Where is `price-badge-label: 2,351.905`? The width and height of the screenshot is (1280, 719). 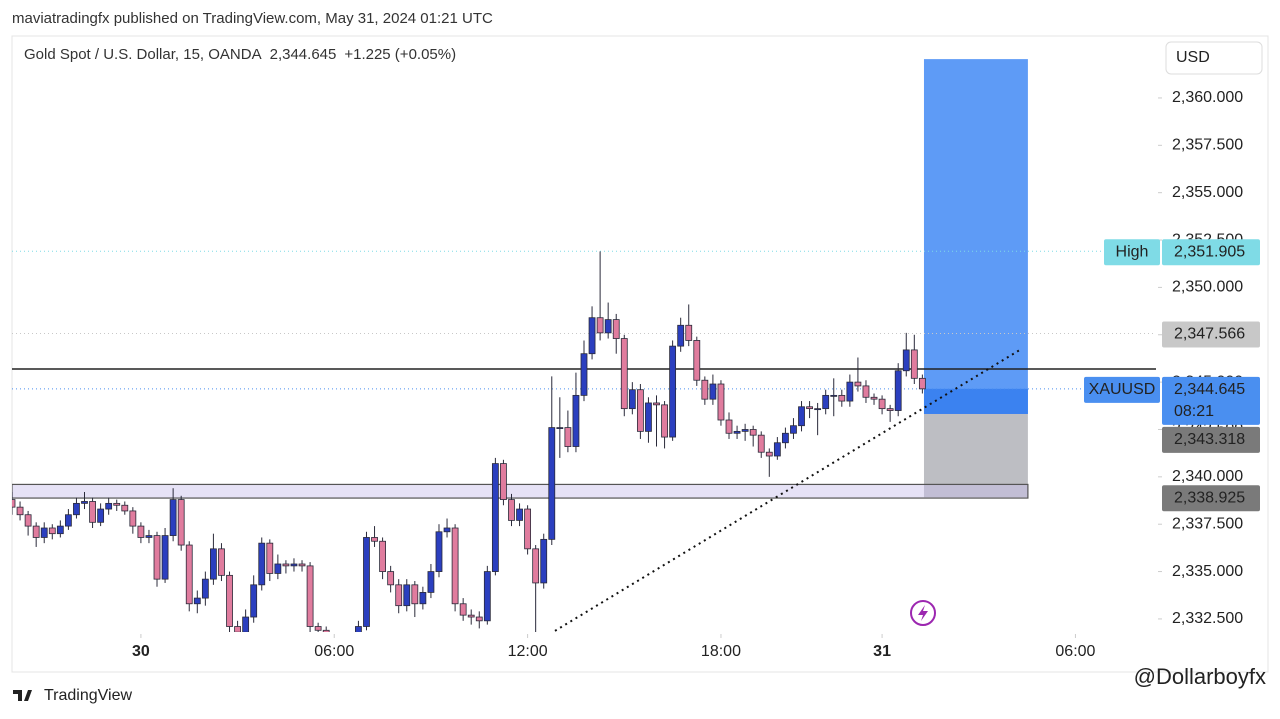 price-badge-label: 2,351.905 is located at coordinates (1209, 252).